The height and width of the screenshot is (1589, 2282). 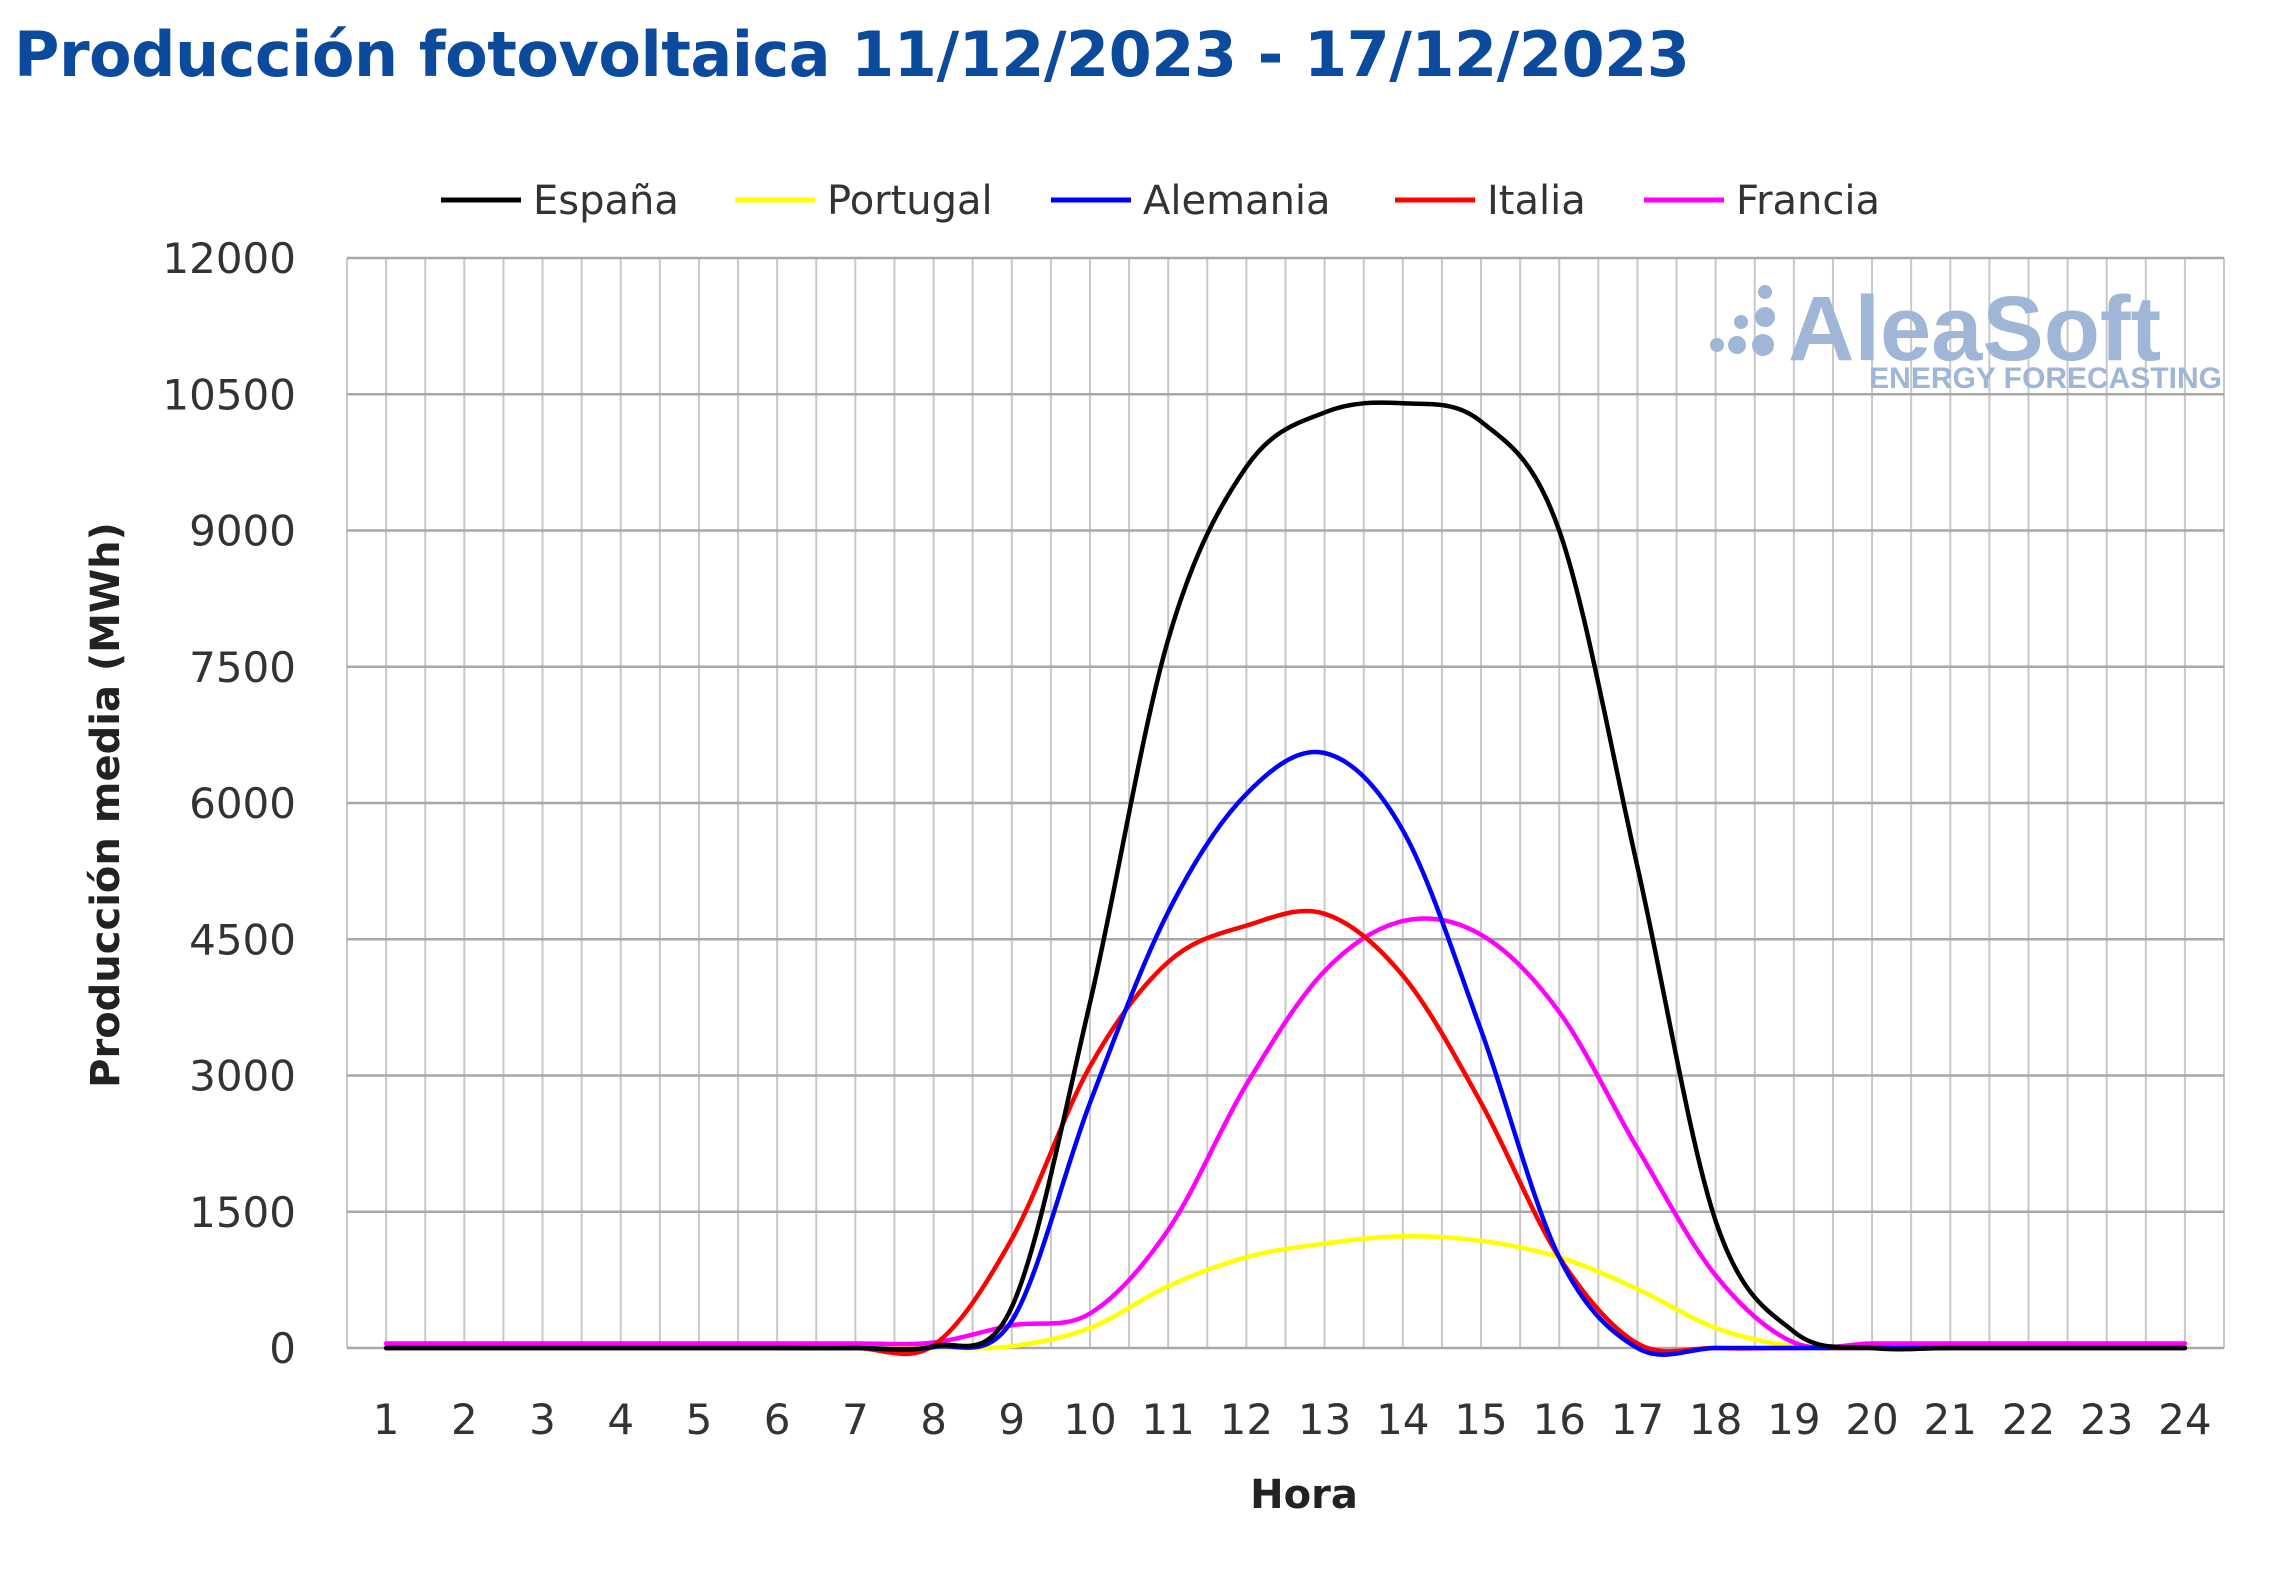 What do you see at coordinates (1167, 1419) in the screenshot?
I see `x-tick-label: 11` at bounding box center [1167, 1419].